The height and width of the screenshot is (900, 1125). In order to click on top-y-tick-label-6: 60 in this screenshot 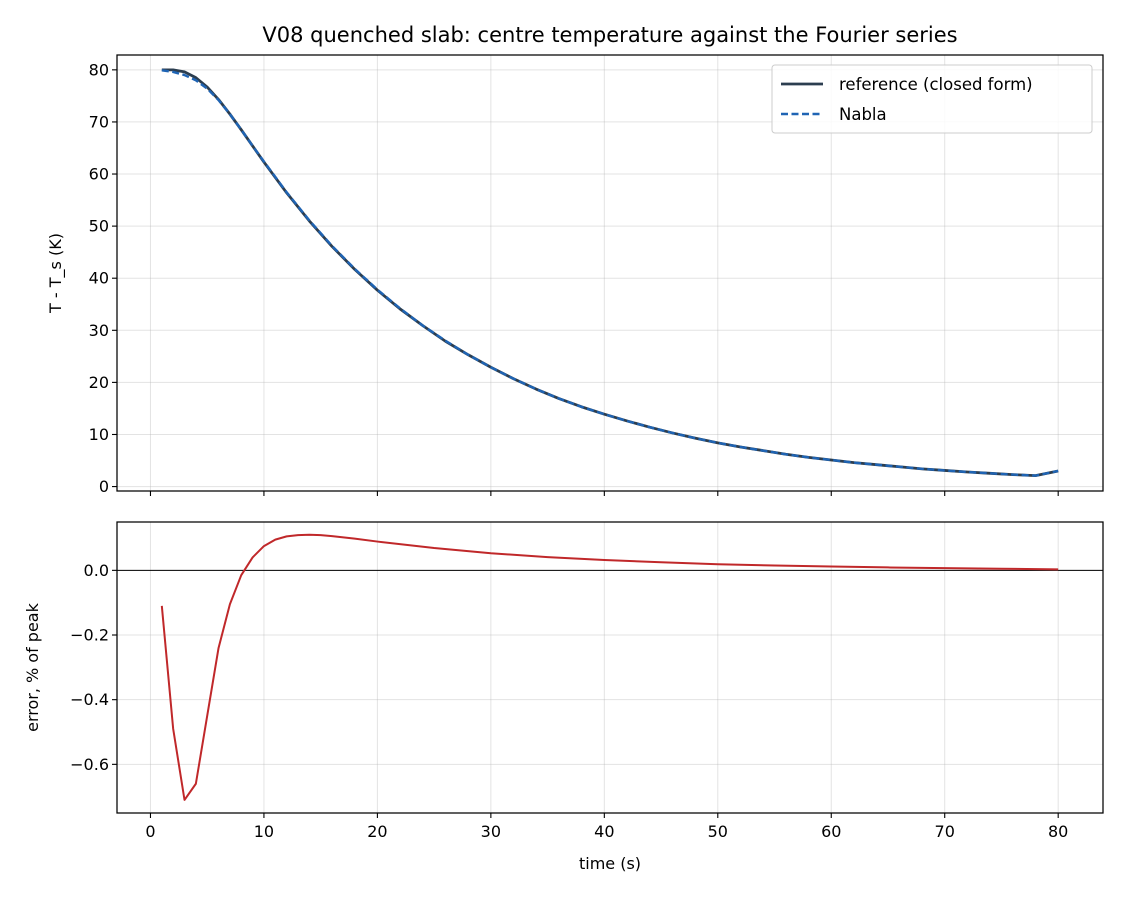, I will do `click(99, 174)`.